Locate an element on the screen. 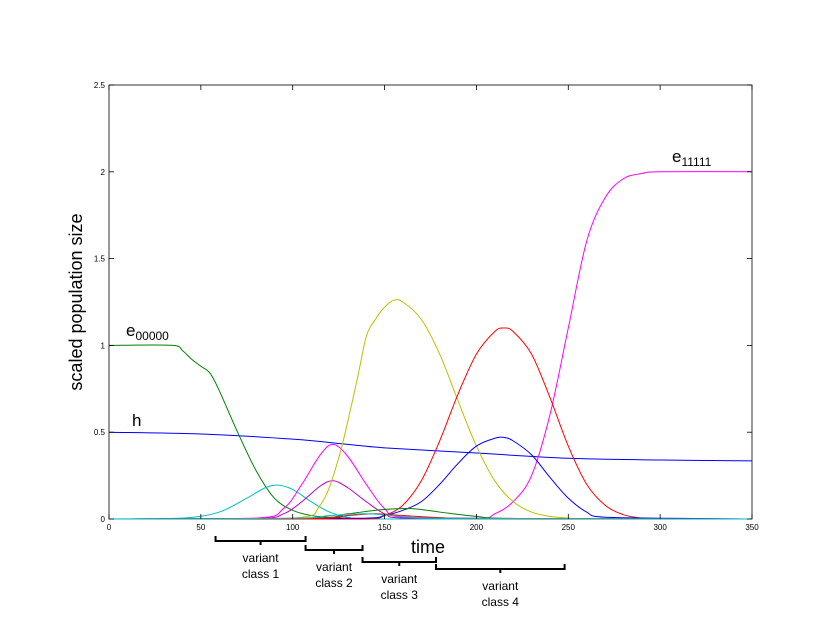 The width and height of the screenshot is (830, 623). x-tick-label: 150 is located at coordinates (385, 527).